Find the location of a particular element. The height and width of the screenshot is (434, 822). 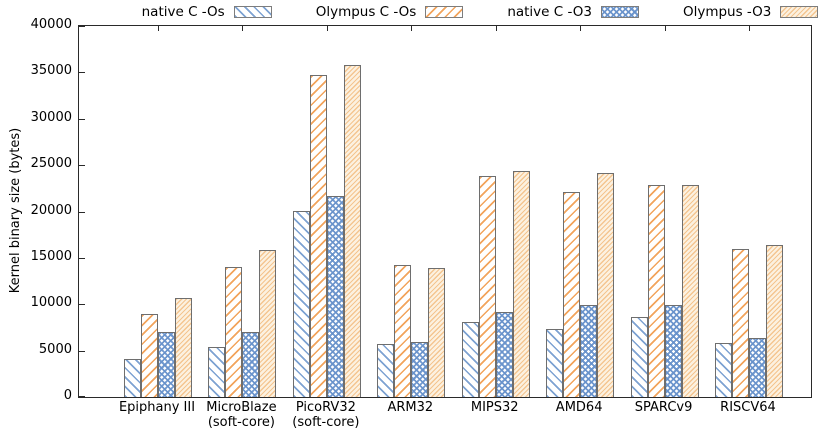

bar-olympus--o3-riscv64 is located at coordinates (774, 321).